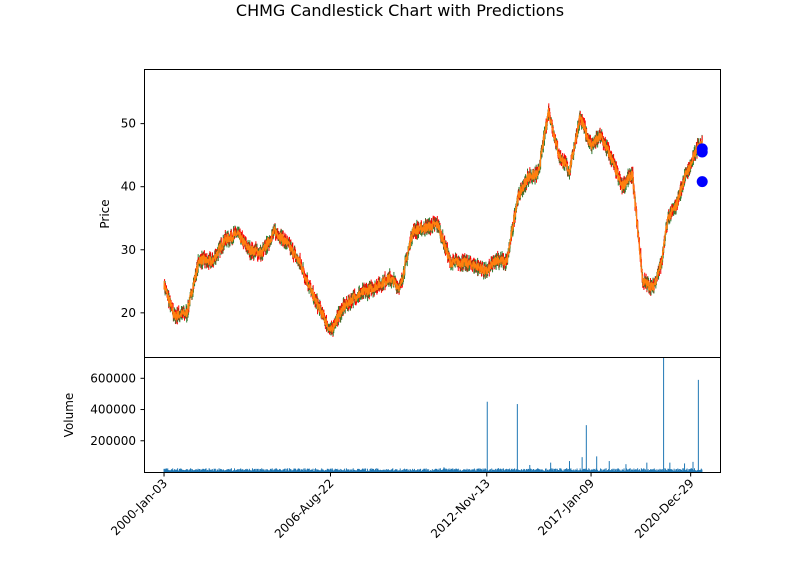 This screenshot has height=575, width=800. What do you see at coordinates (113, 441) in the screenshot?
I see `volume-y-tick-label: 200000` at bounding box center [113, 441].